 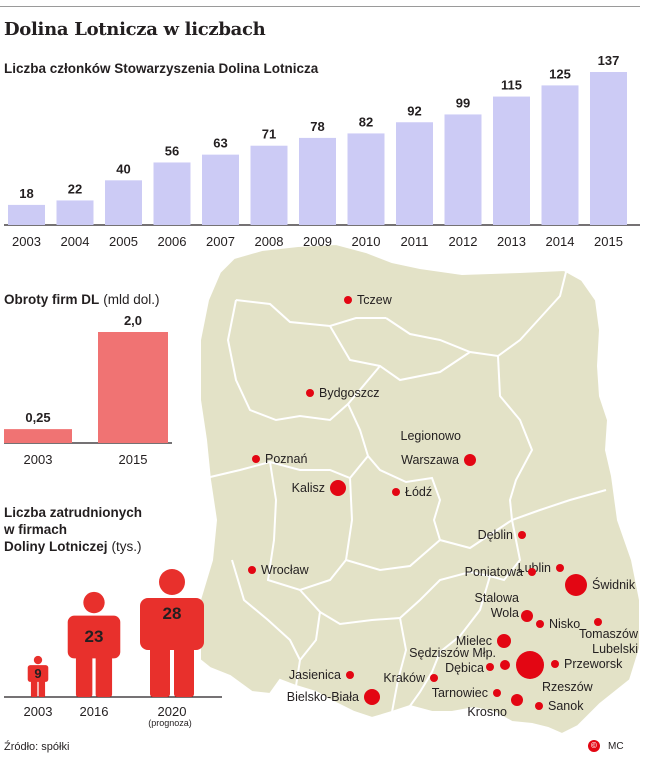 What do you see at coordinates (495, 535) in the screenshot?
I see `city-label-deblin: Dęblin` at bounding box center [495, 535].